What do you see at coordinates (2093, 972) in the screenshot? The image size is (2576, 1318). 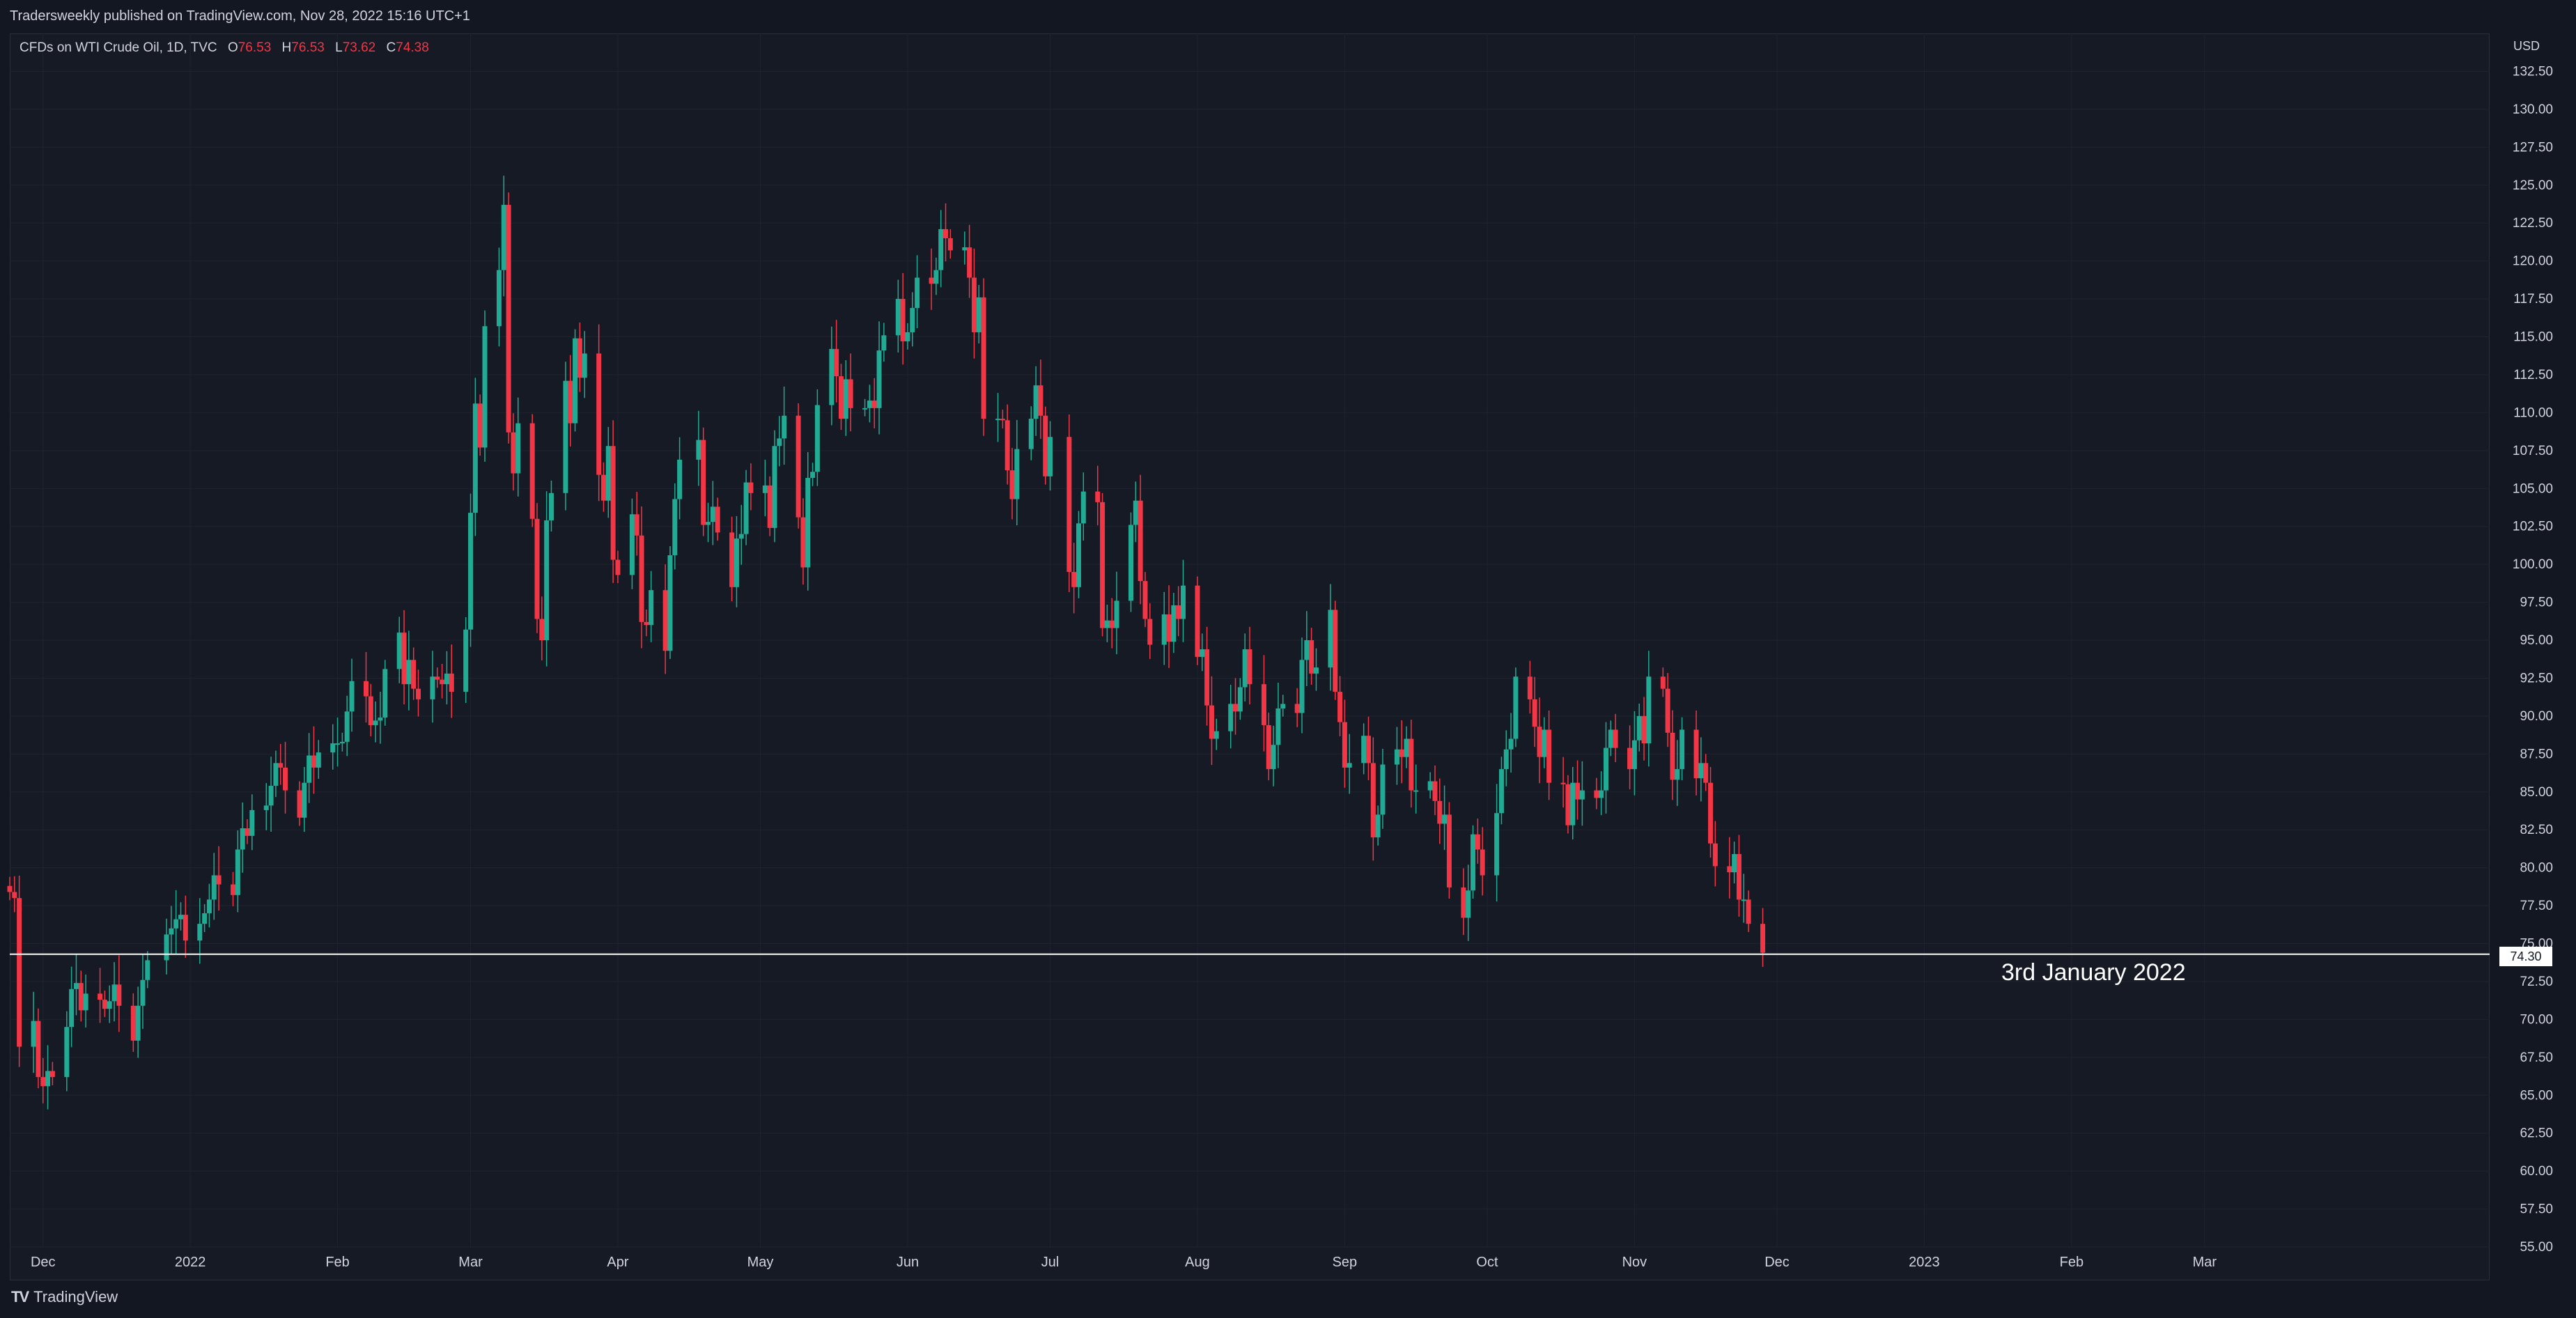 I see `text-annotation: 3rd January 2022` at bounding box center [2093, 972].